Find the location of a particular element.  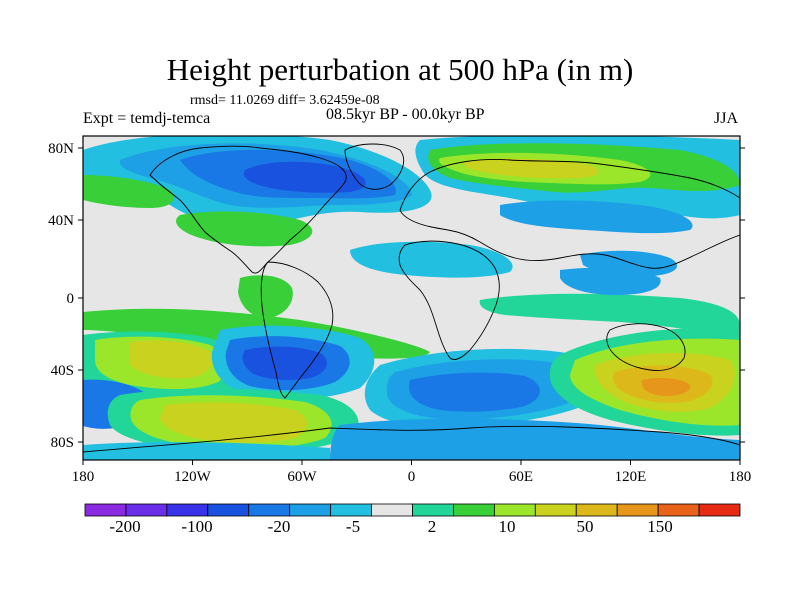

stats-text: rmsd= 11.0269 diff= 3.62459e-08 is located at coordinates (285, 100).